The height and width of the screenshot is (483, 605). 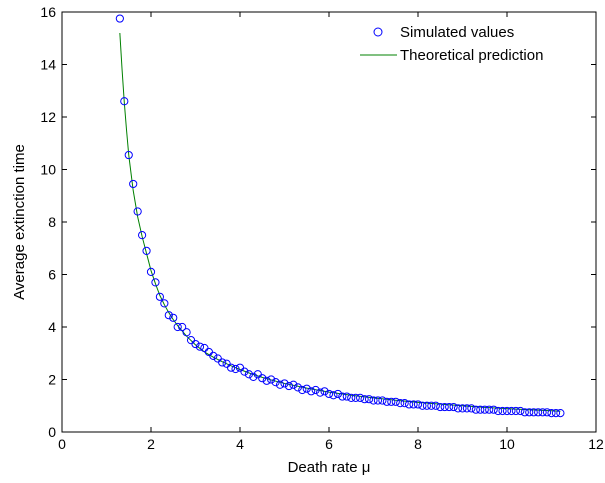 I want to click on x-tick-label: 2, so click(x=151, y=444).